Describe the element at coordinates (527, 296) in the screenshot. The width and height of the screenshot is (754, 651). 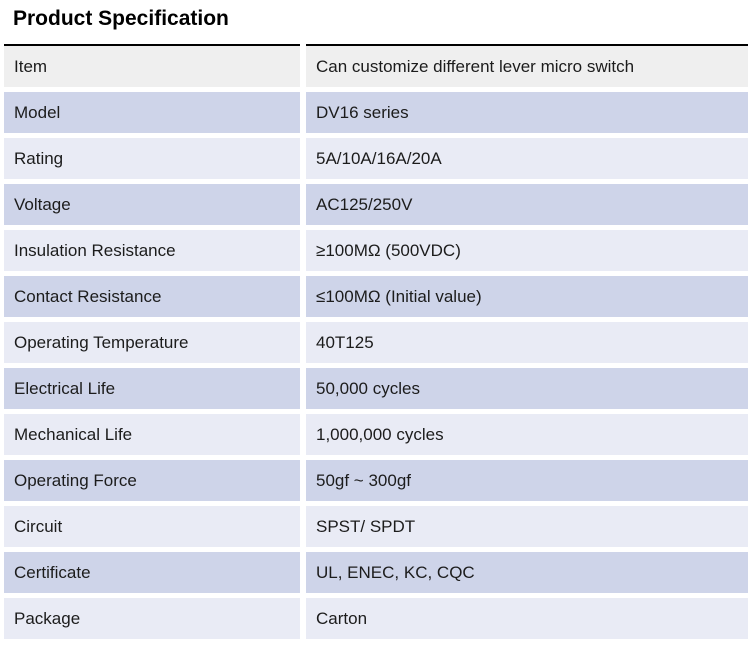
I see `spec-value: ≤100MΩ (Initial value)` at that location.